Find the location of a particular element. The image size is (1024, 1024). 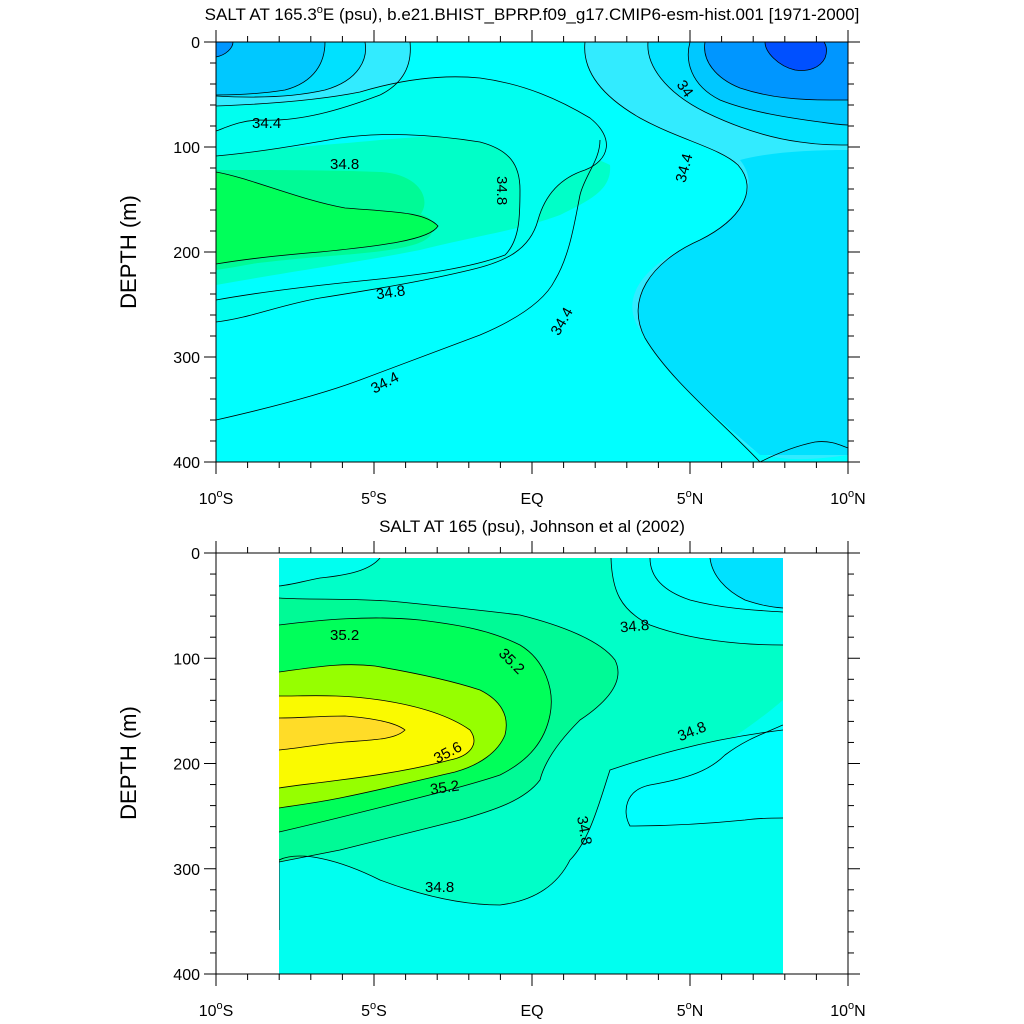

bottom-contour-labels: 35.2 35.2 34.8 34.8 35.6 35.2 34.8 34.8 is located at coordinates (519, 756).